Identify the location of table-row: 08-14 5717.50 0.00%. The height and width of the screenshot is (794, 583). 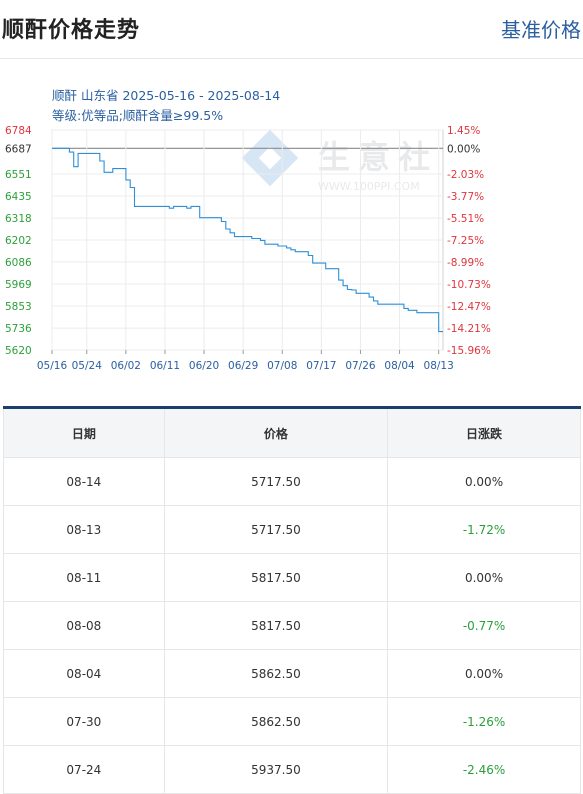
(292, 481).